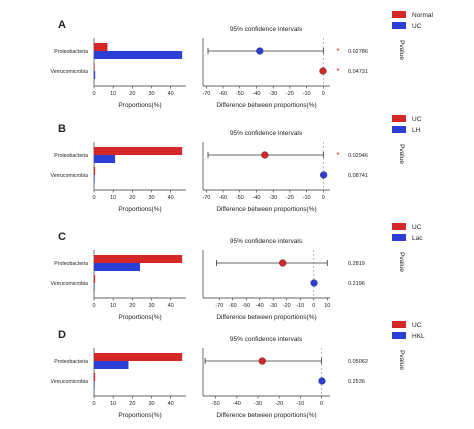 Image resolution: width=474 pixels, height=429 pixels. Describe the element at coordinates (358, 72) in the screenshot. I see `p-value: 0.04731` at that location.